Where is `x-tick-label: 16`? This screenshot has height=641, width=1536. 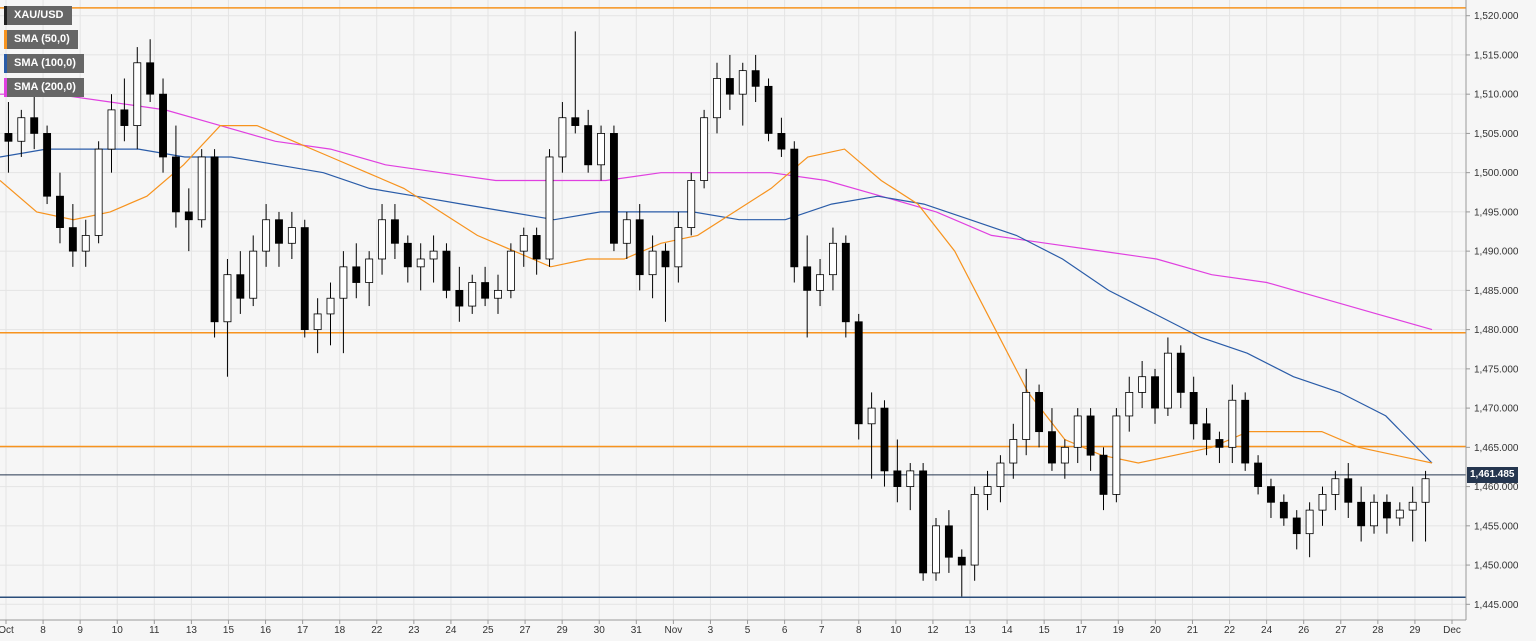
x-tick-label: 16 is located at coordinates (266, 630).